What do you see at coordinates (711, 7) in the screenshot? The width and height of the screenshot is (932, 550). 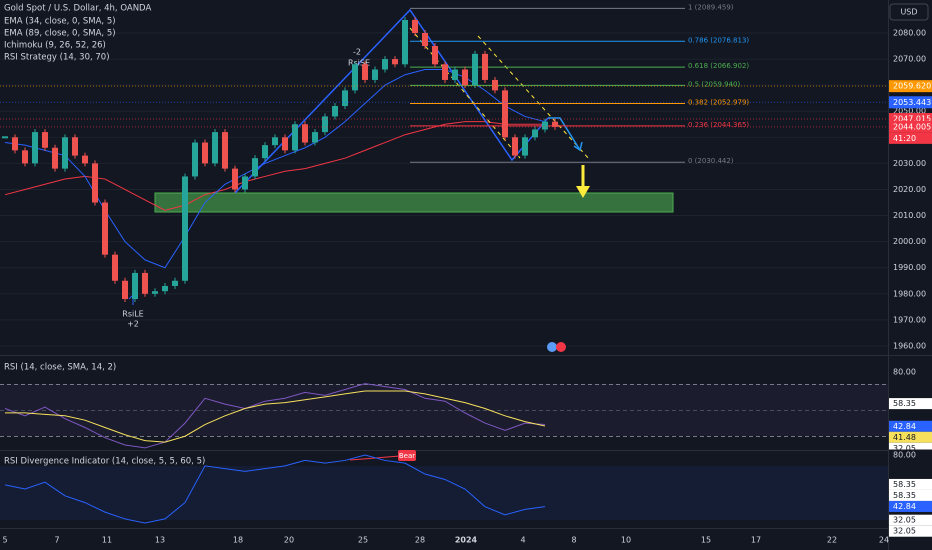 I see `fib-label: 1 (2089.459)` at bounding box center [711, 7].